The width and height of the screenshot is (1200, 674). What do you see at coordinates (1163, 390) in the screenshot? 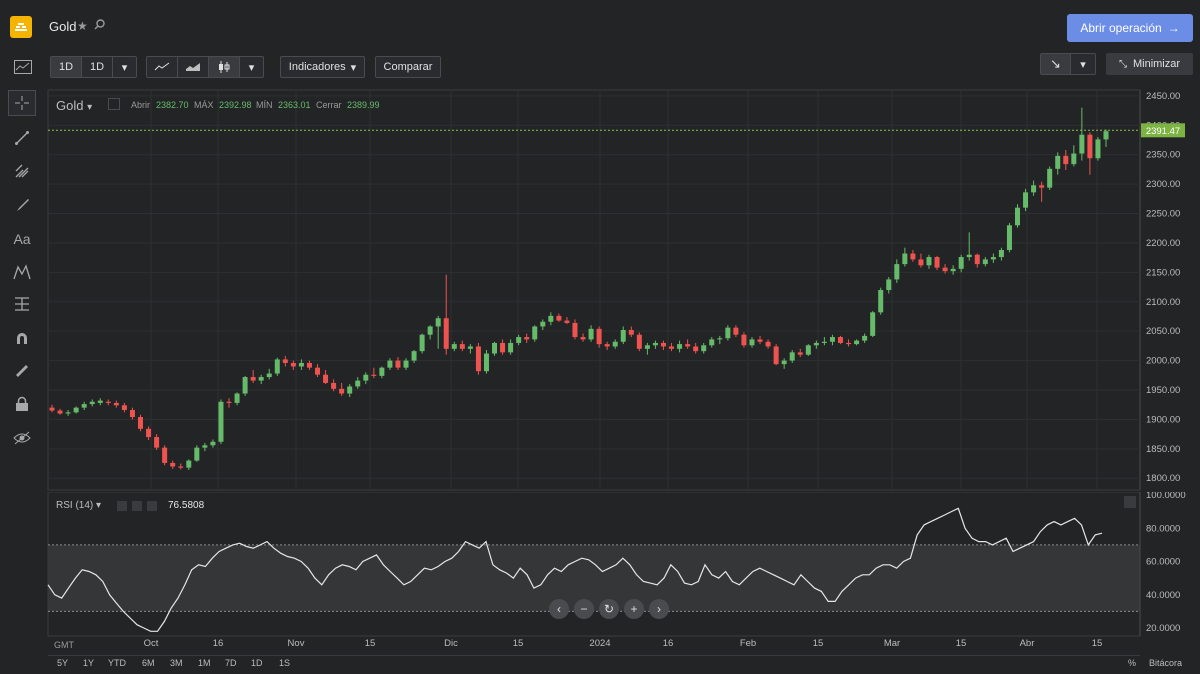
I see `y-tick-label: 1950.00` at bounding box center [1163, 390].